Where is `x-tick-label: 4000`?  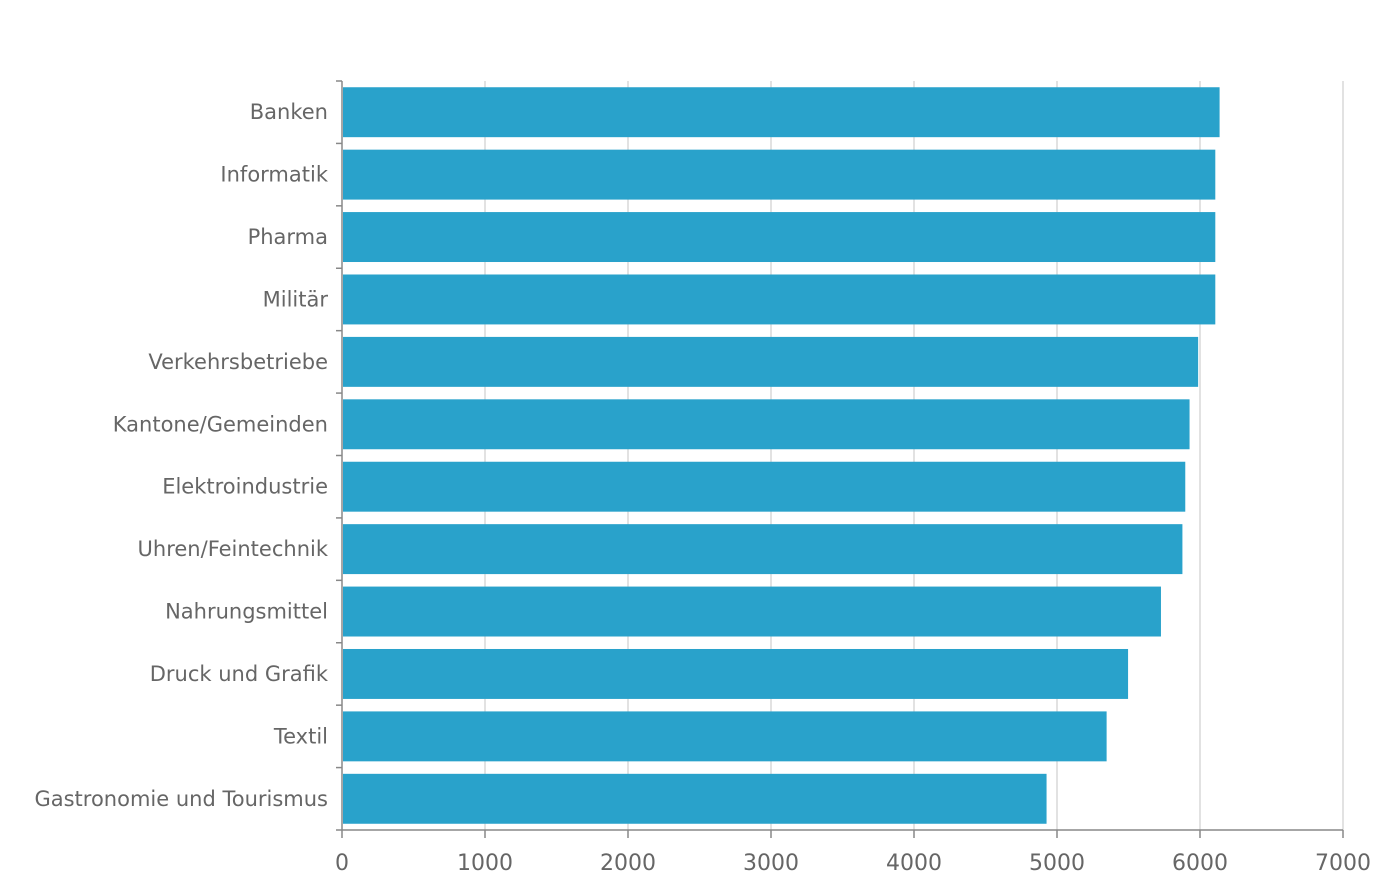 x-tick-label: 4000 is located at coordinates (914, 863).